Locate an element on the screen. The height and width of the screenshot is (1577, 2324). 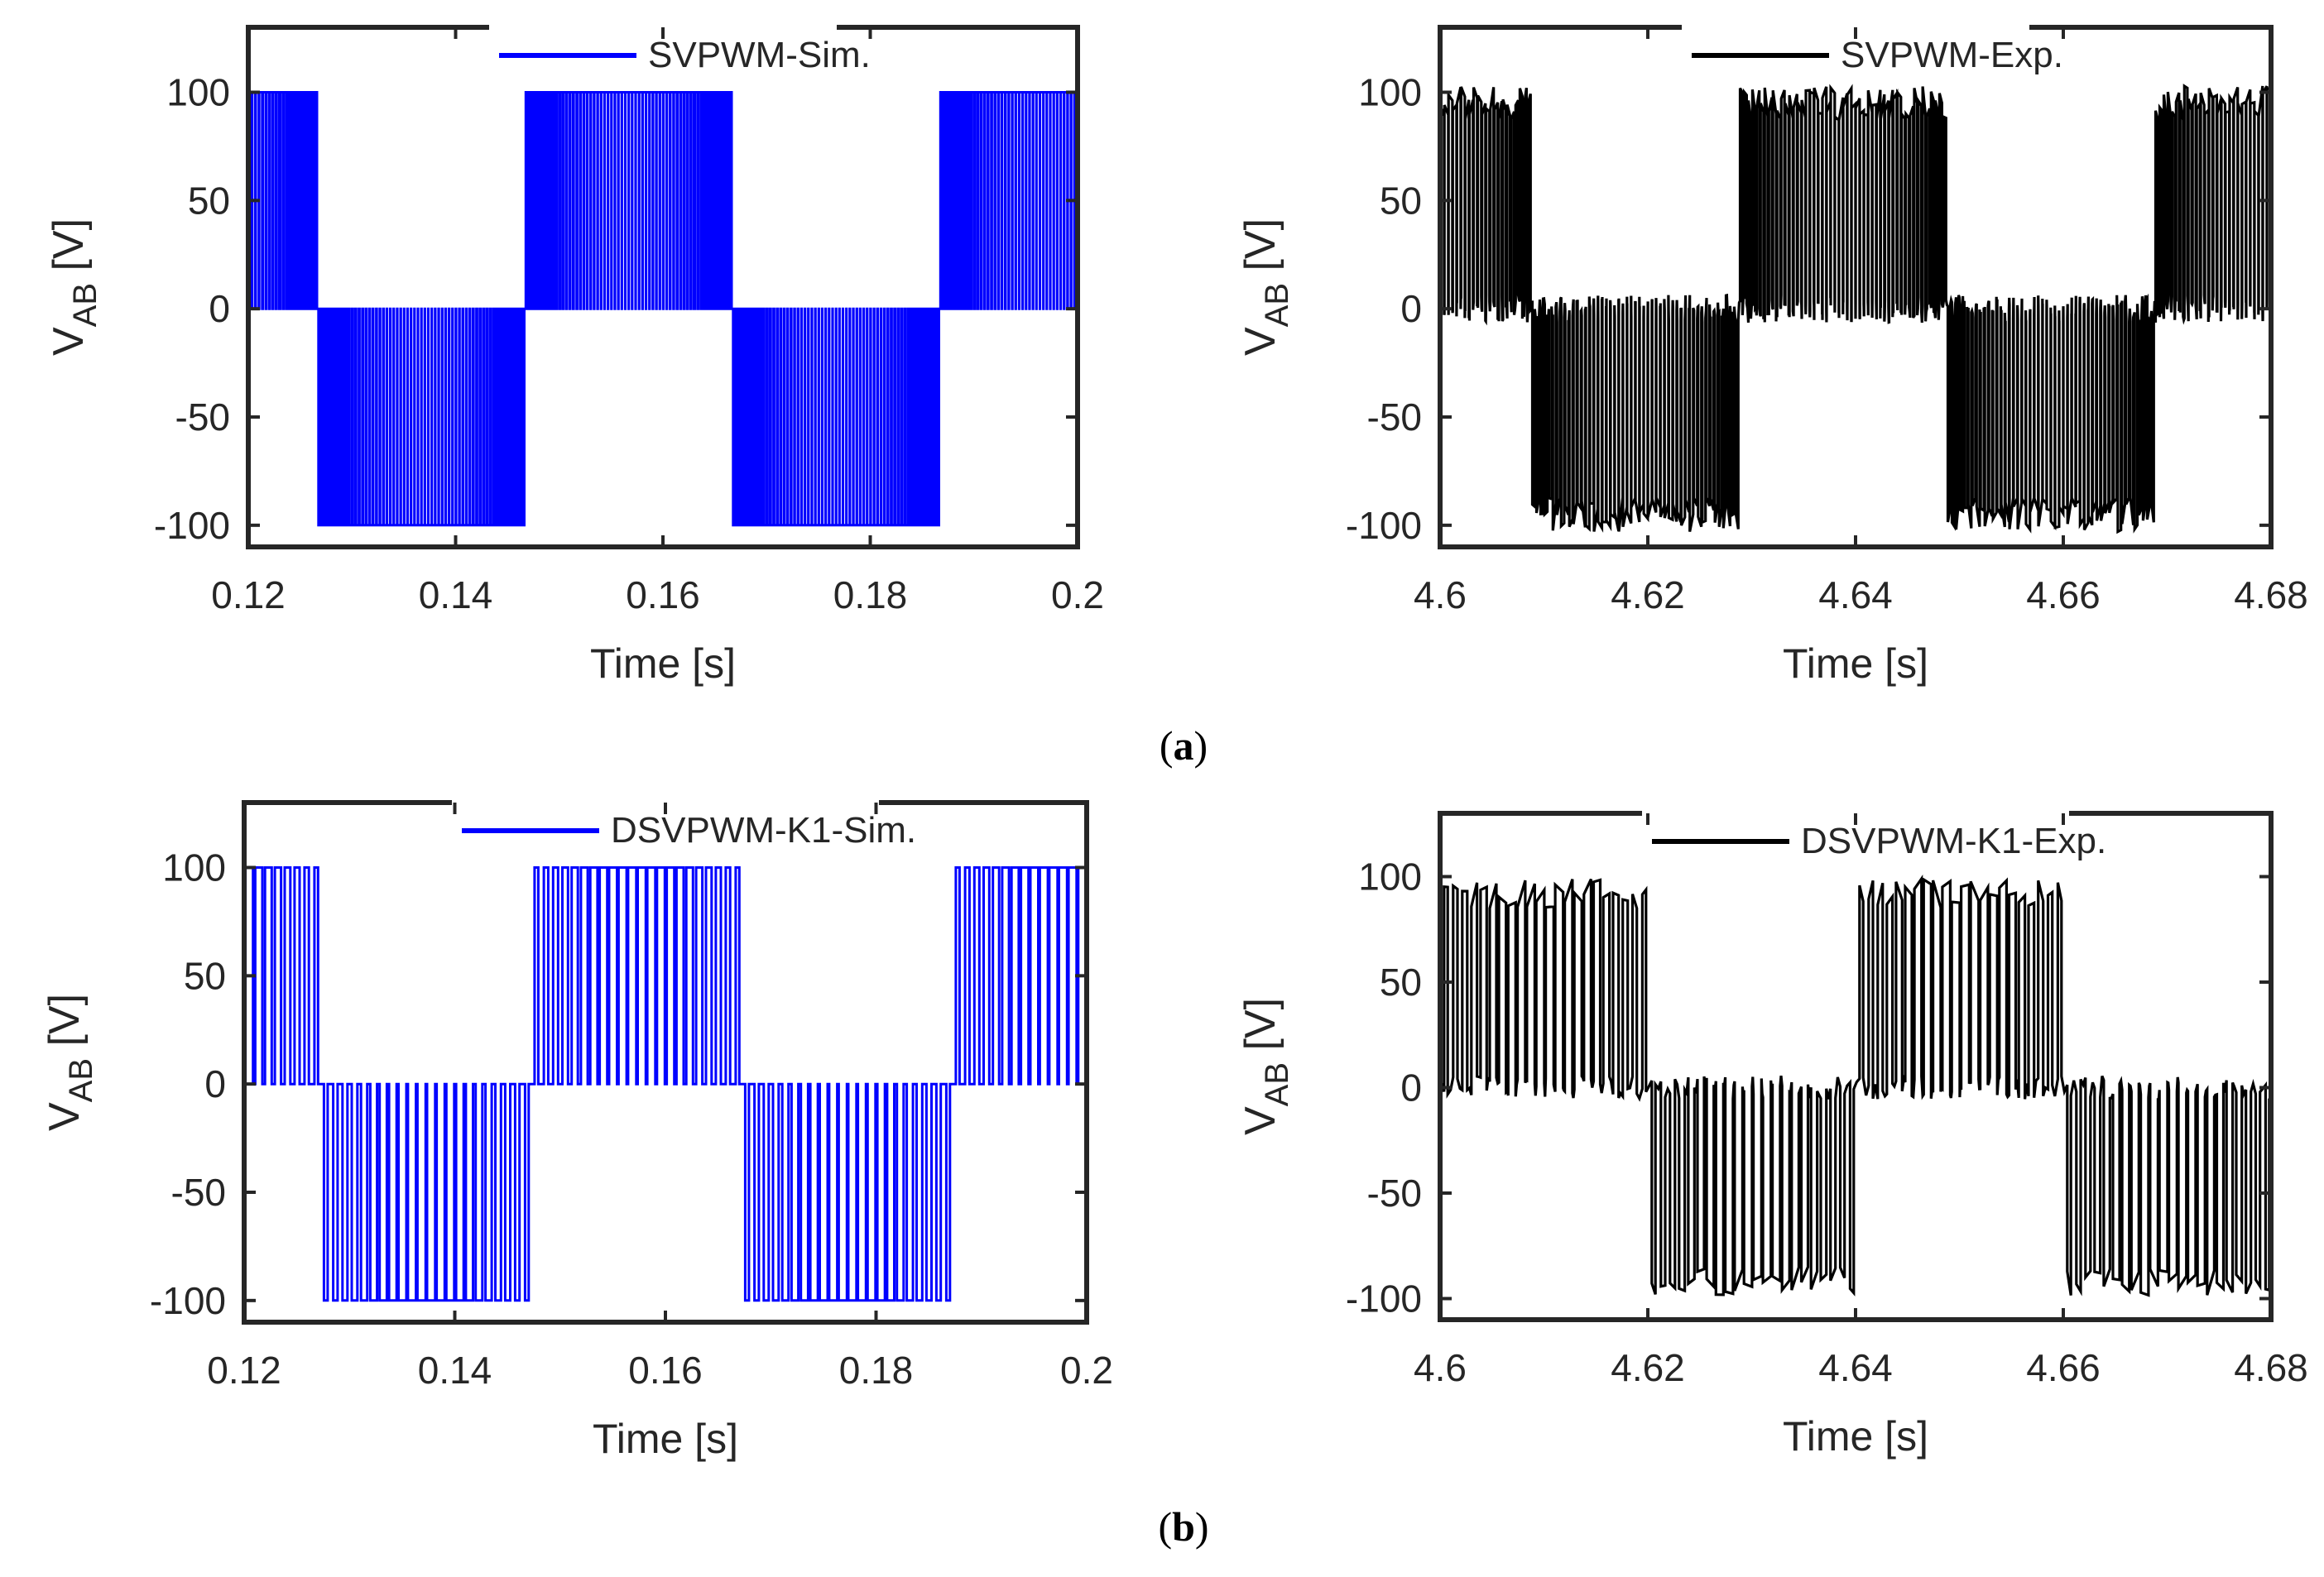
legend: DSVPWM-K1-Exp. is located at coordinates (1874, 834).